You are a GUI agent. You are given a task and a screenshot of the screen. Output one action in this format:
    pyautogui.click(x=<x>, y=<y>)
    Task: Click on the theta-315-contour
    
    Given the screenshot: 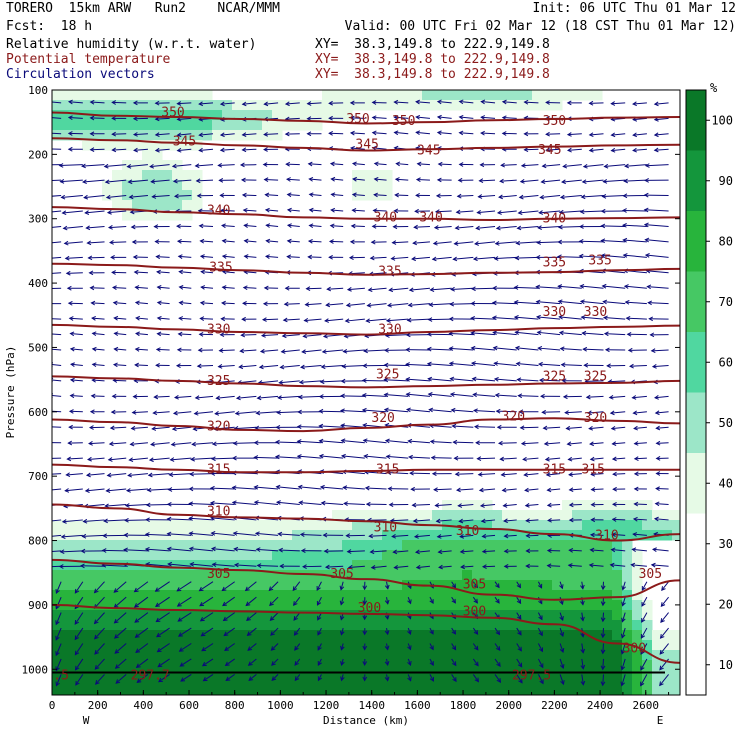 What is the action you would take?
    pyautogui.click(x=366, y=468)
    